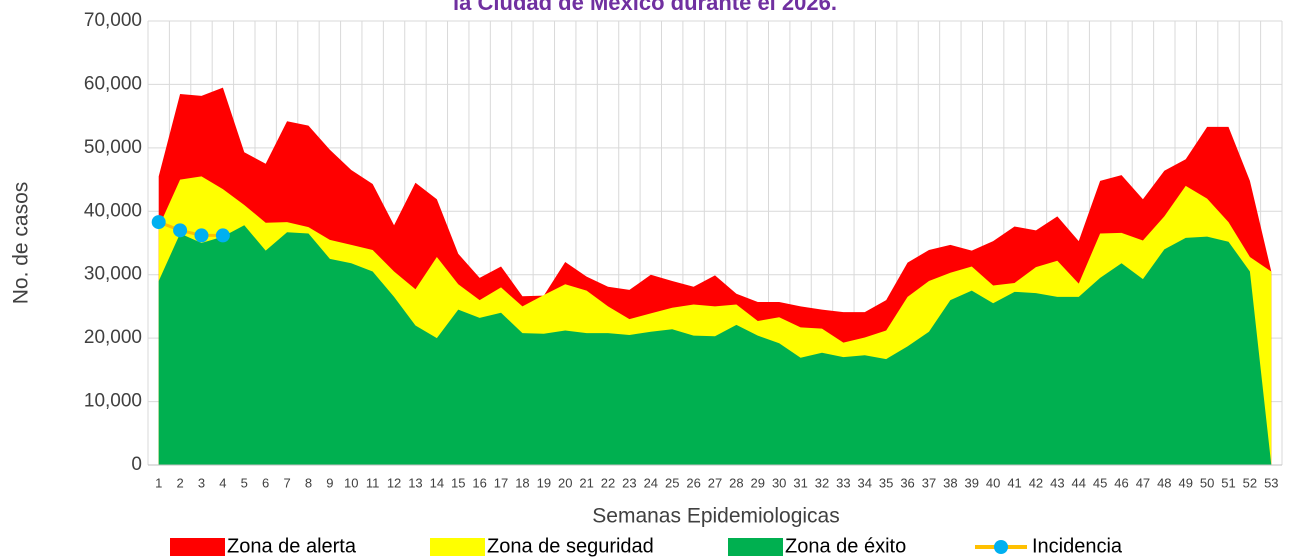  What do you see at coordinates (736, 482) in the screenshot?
I see `x-tick-label: 28` at bounding box center [736, 482].